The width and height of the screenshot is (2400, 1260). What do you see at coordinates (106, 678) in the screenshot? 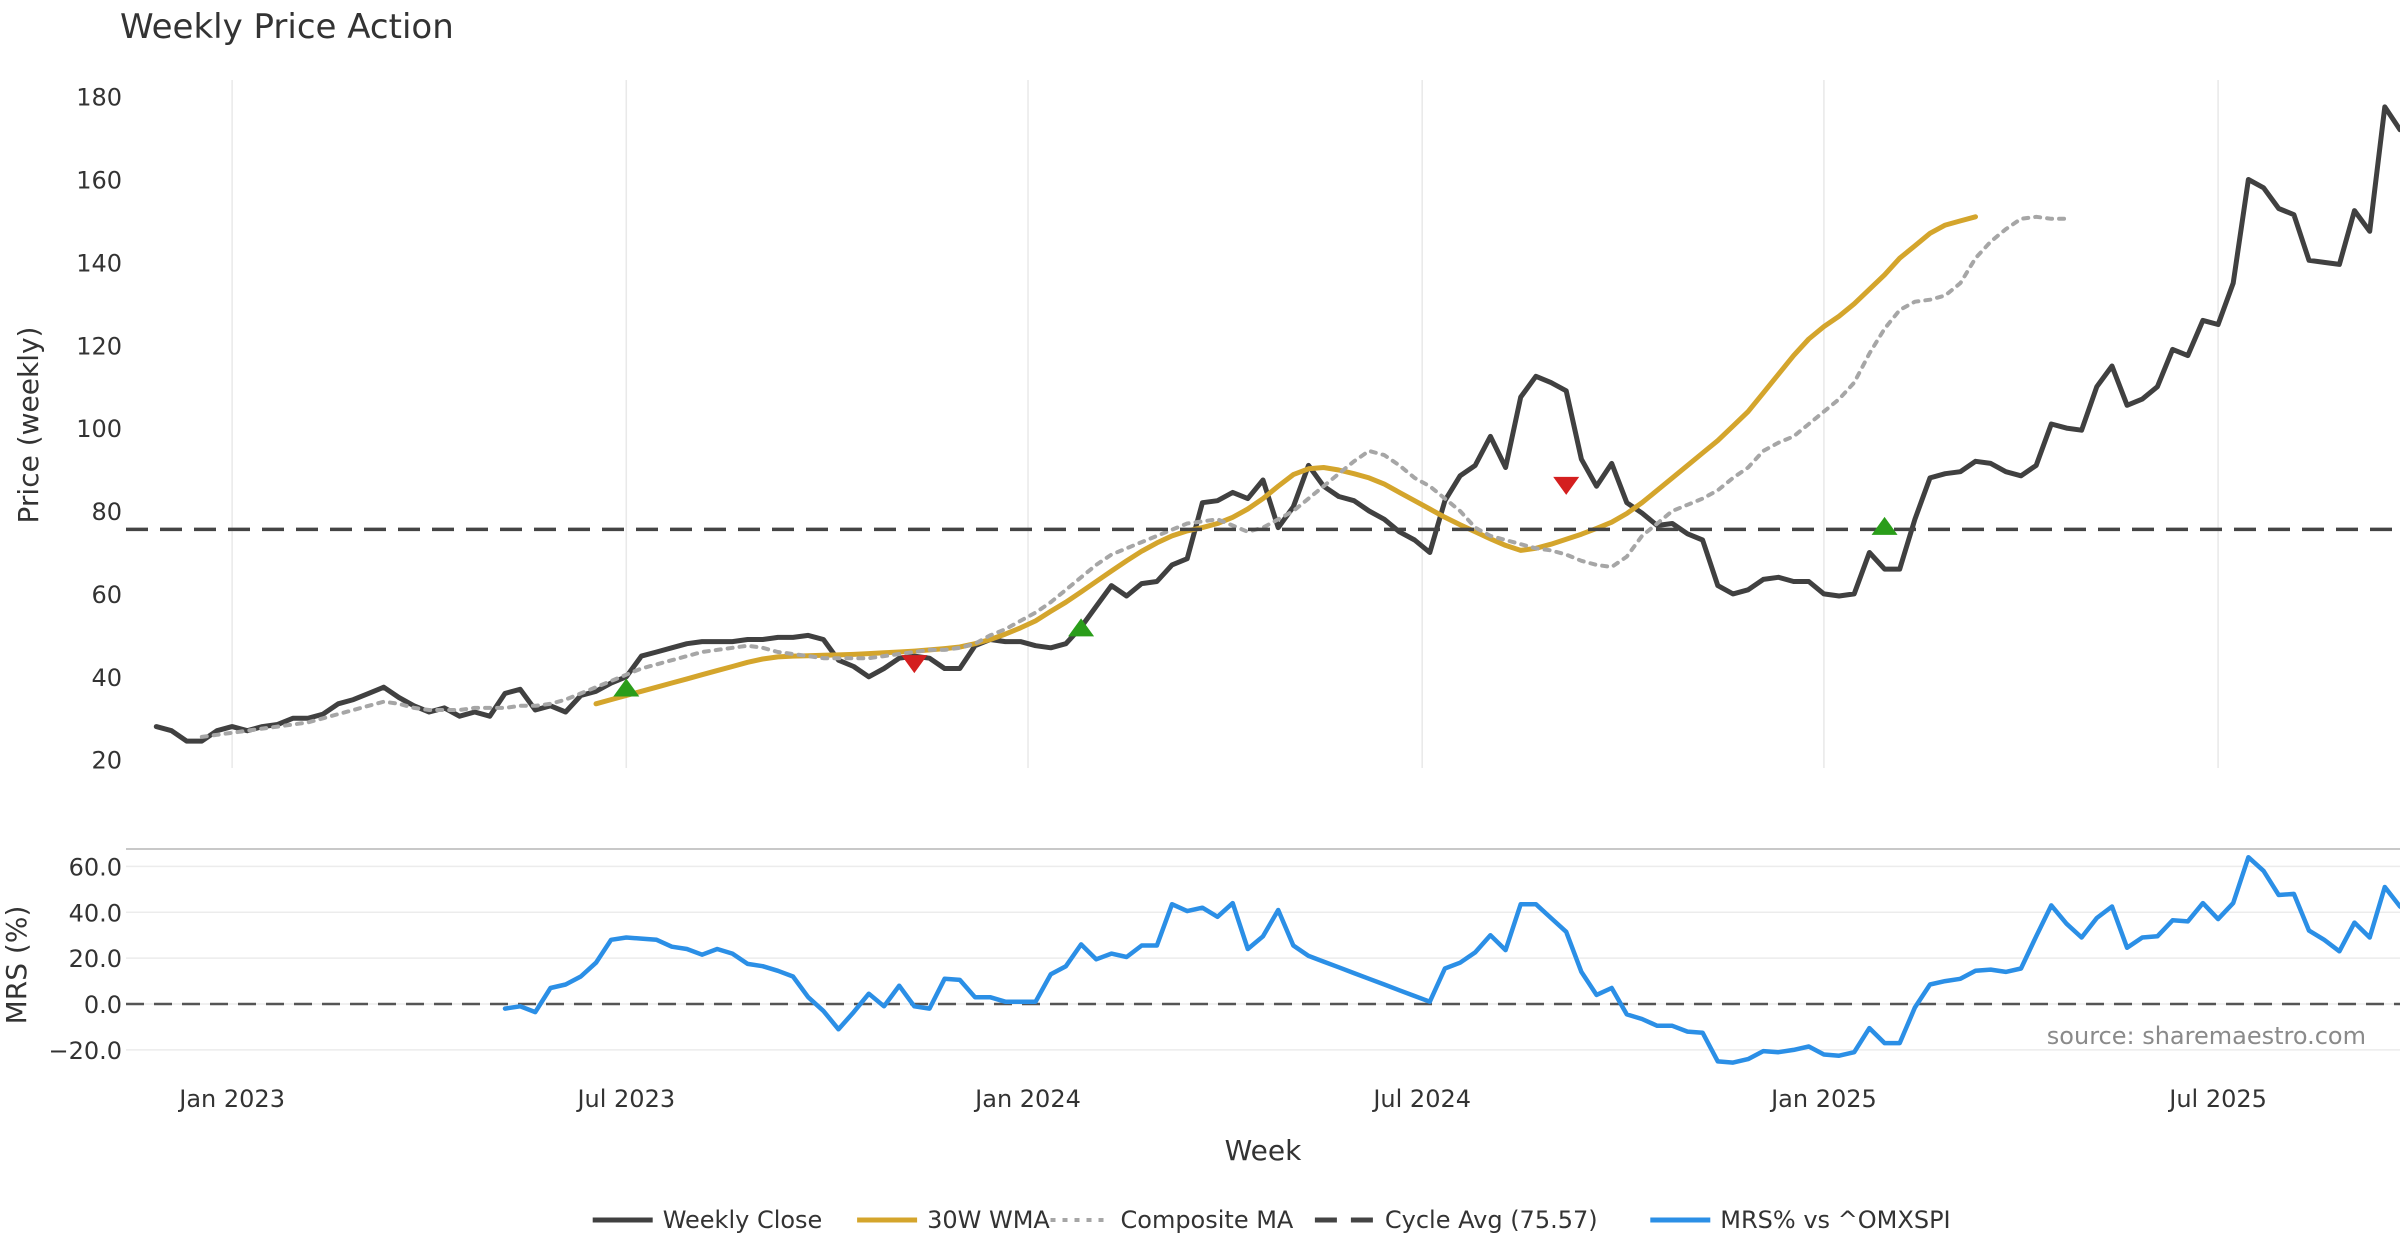
I see `price-y-tick-label: 40` at bounding box center [106, 678].